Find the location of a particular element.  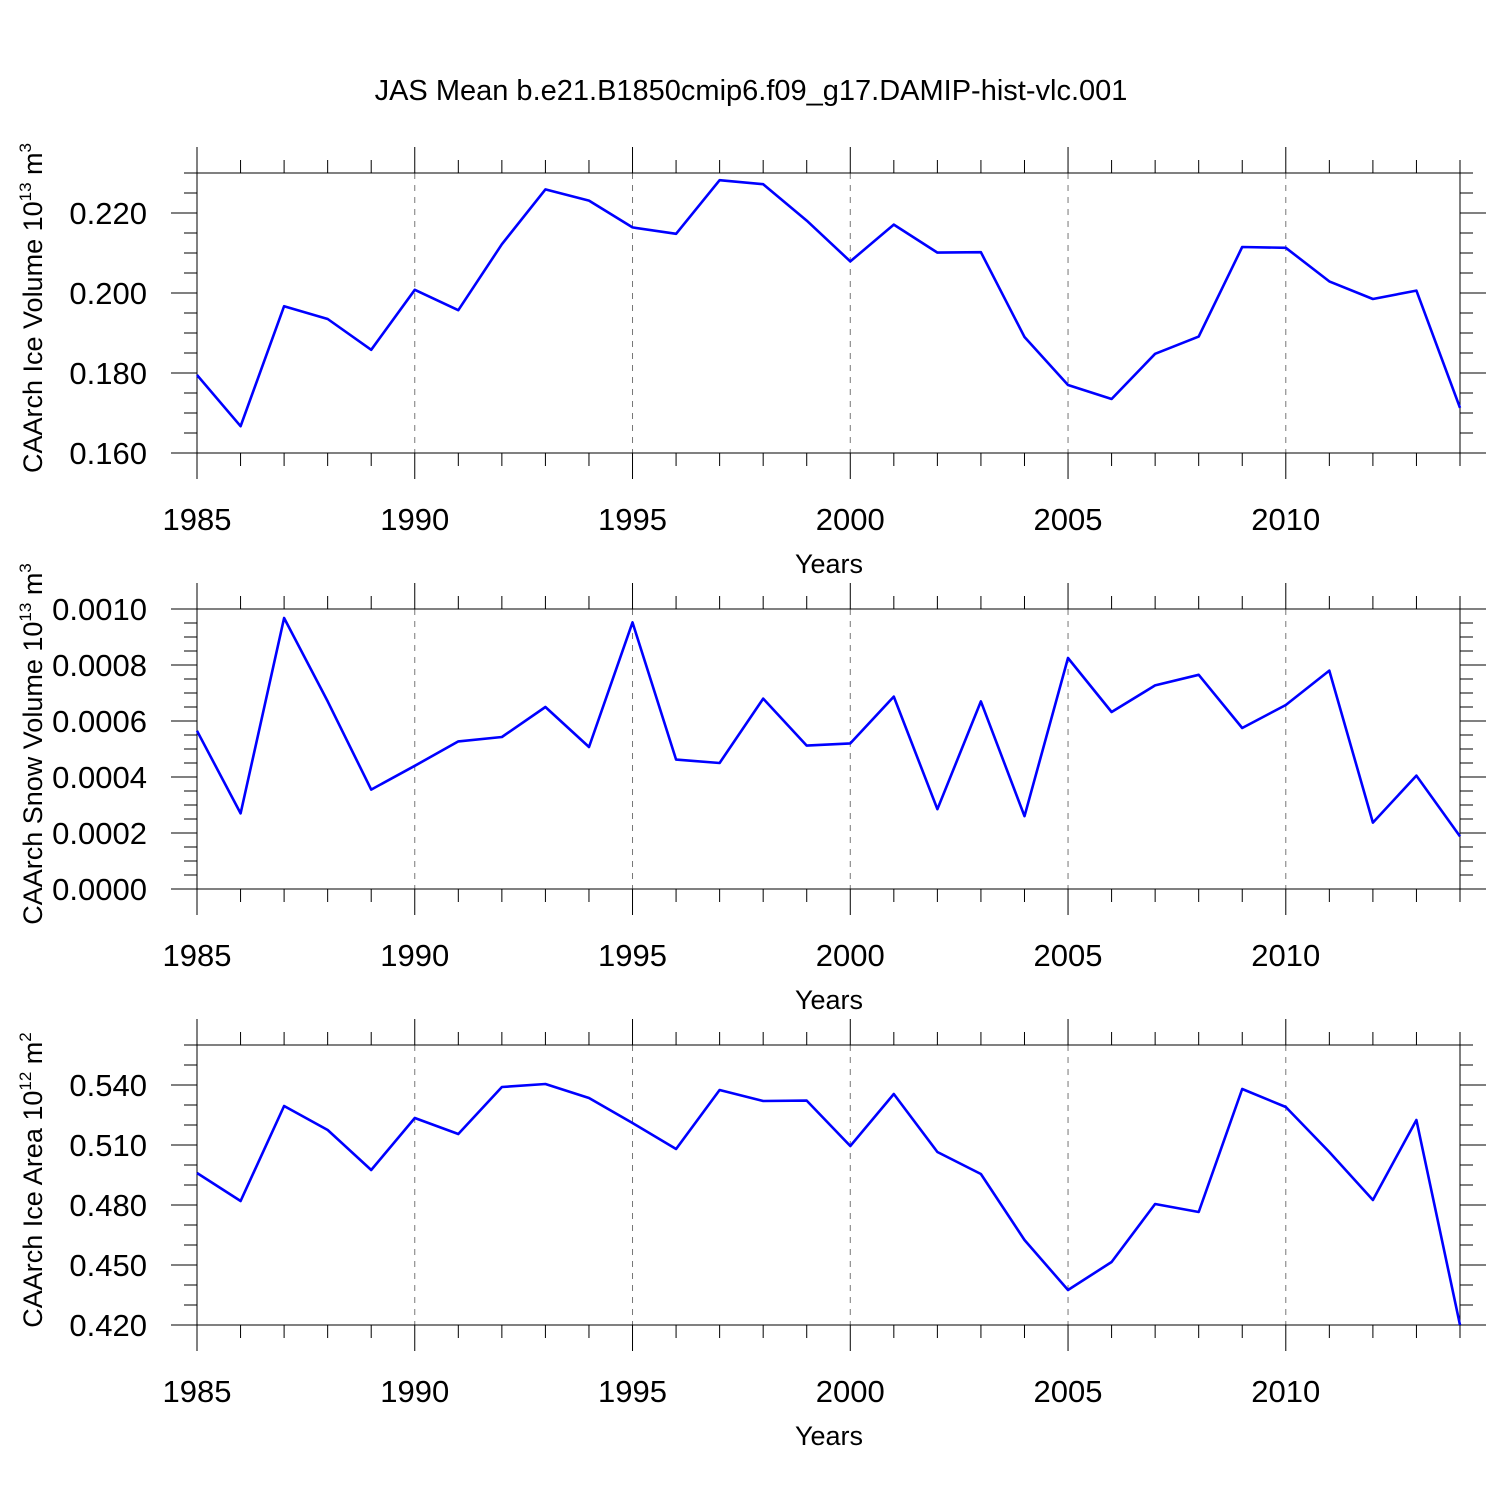

y-tick-label: 0.0008 is located at coordinates (99, 665).